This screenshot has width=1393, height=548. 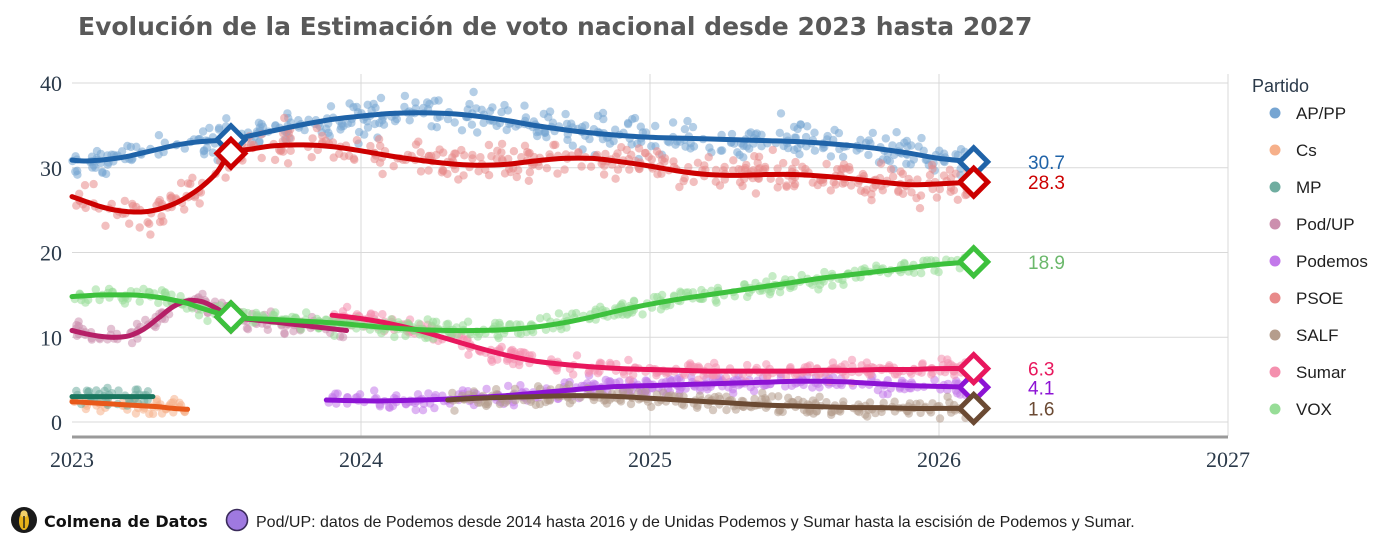 What do you see at coordinates (231, 153) in the screenshot?
I see `election-marker-psoe` at bounding box center [231, 153].